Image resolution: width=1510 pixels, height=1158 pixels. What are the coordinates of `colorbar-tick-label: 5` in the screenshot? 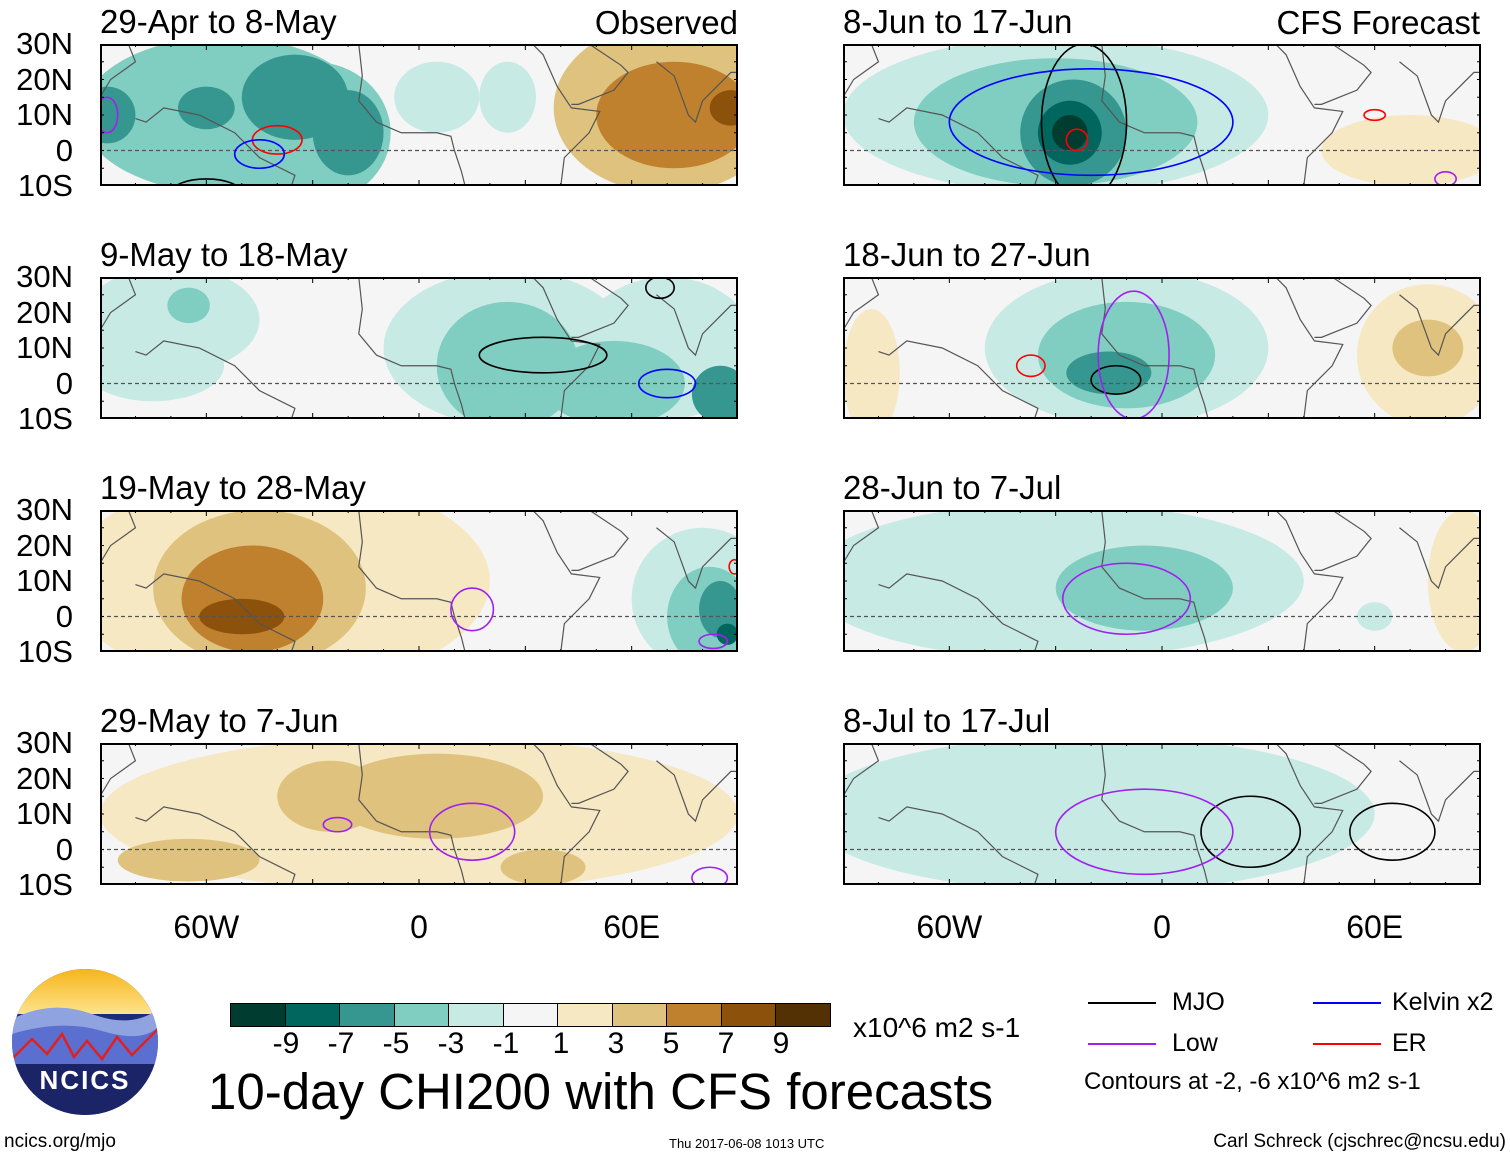 It's located at (671, 1043).